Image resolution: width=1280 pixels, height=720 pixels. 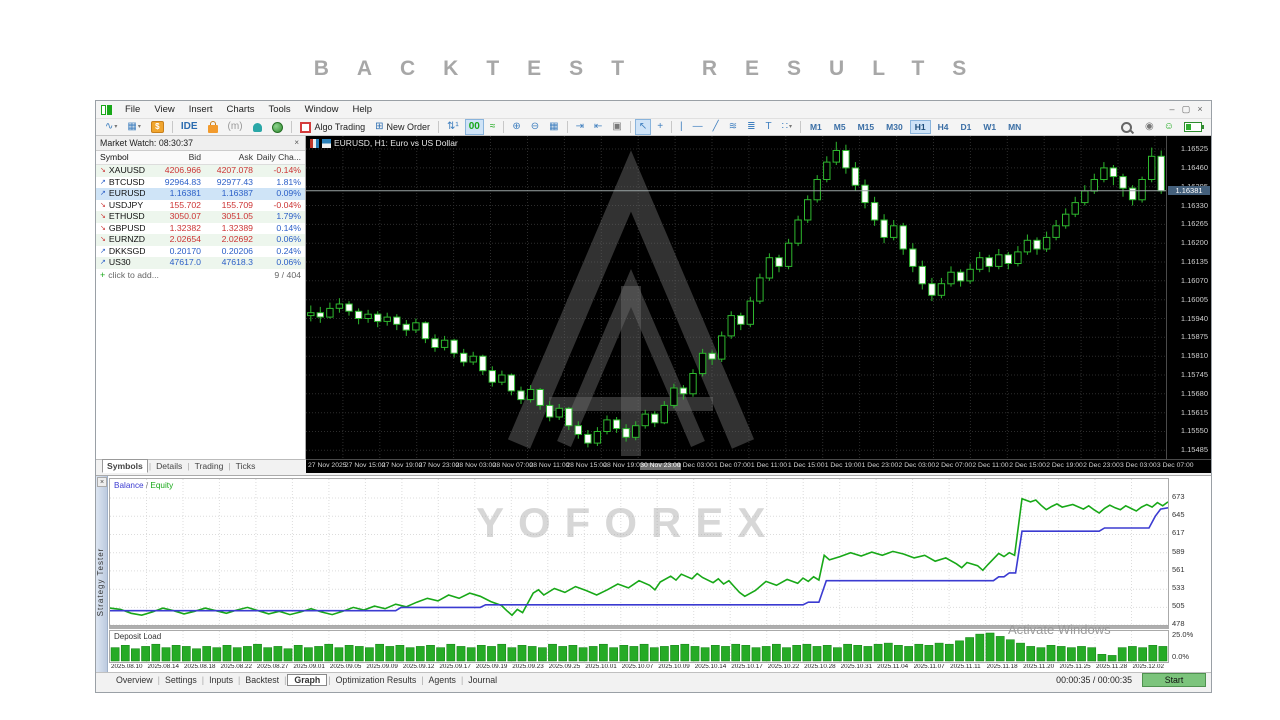 What do you see at coordinates (200, 251) in the screenshot?
I see `market-watch-row-dkksgd: ↗ DKKSGD 0.20170 0.20206 0.24%` at bounding box center [200, 251].